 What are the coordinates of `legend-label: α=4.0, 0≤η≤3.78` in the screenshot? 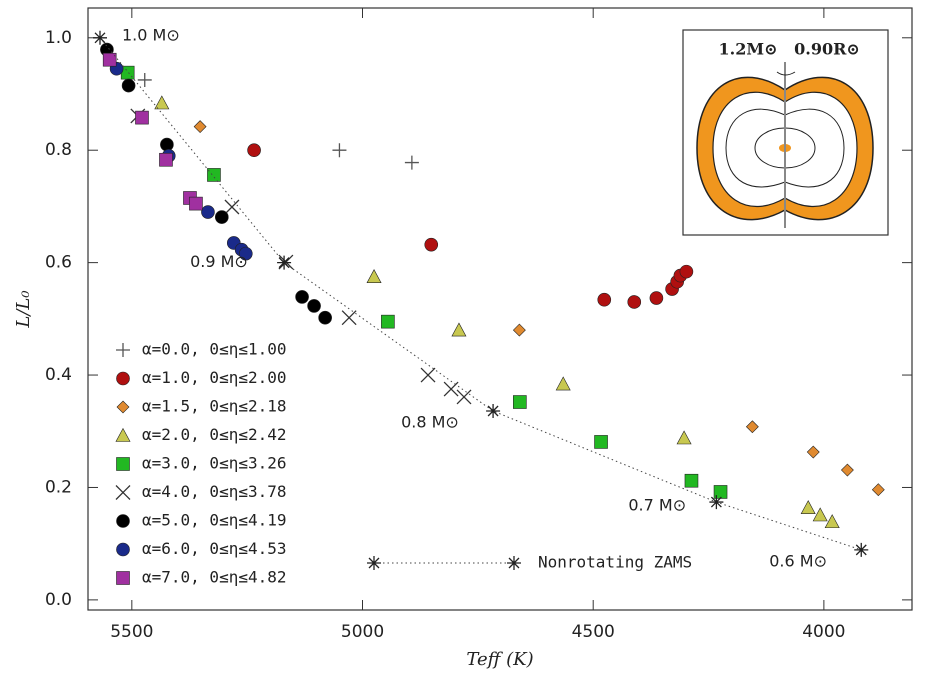 It's located at (214, 491).